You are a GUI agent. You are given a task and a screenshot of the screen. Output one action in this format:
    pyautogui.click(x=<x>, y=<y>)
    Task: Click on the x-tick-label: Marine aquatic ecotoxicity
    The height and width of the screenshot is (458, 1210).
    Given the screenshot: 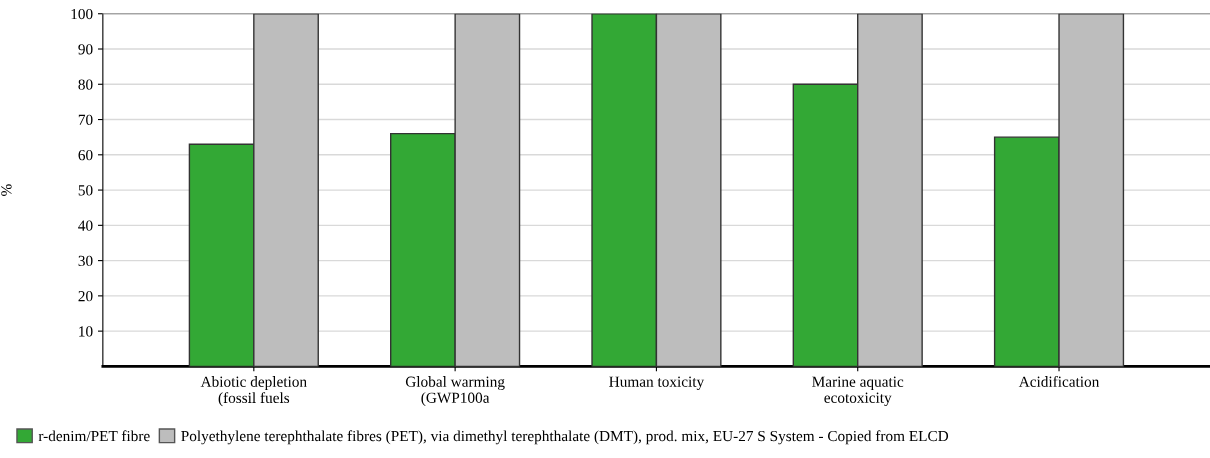 What is the action you would take?
    pyautogui.click(x=858, y=391)
    